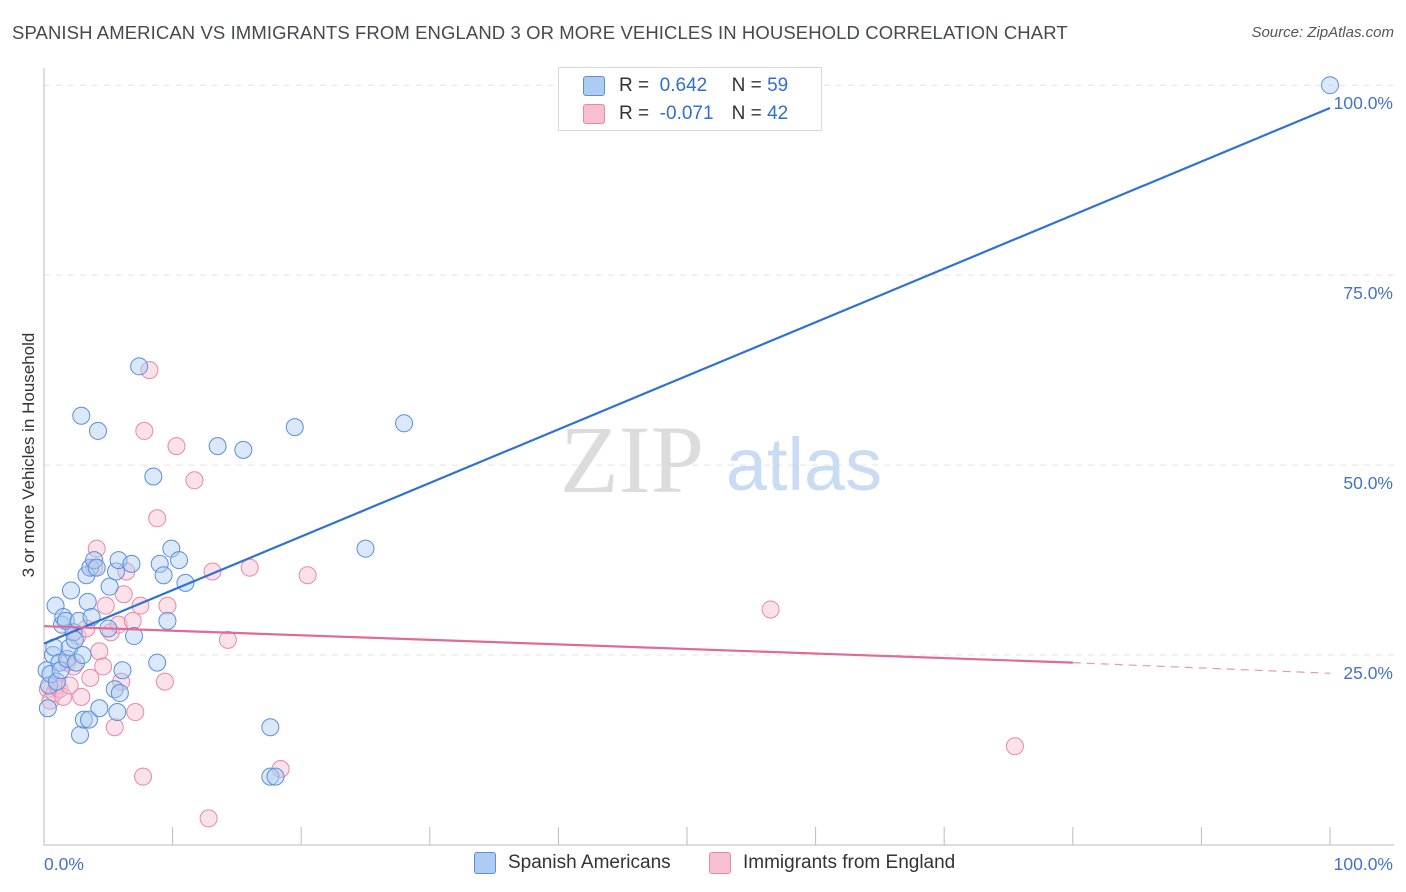 Image resolution: width=1406 pixels, height=892 pixels. I want to click on legend-item-label: Spanish Americans, so click(589, 862).